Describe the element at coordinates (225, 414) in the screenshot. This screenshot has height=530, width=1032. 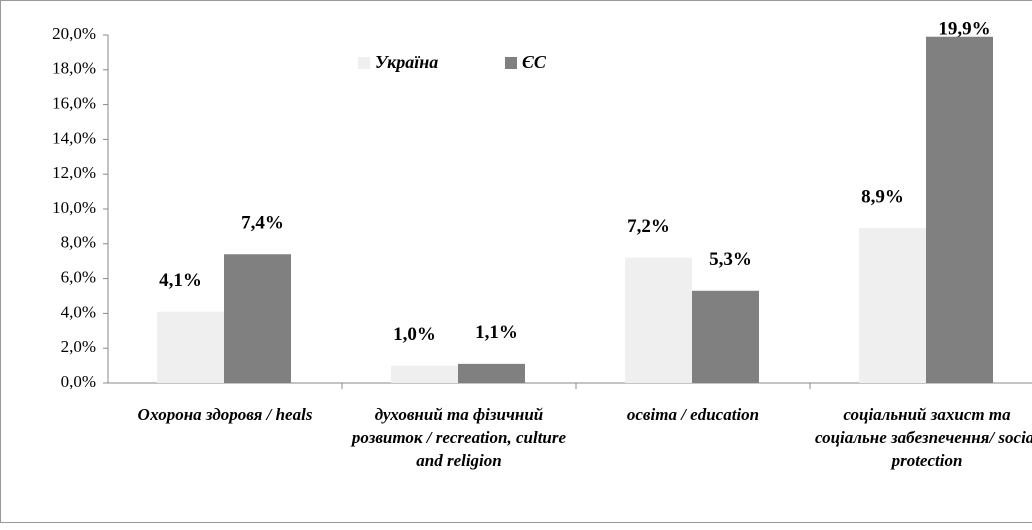
I see `x-tick-label: Охорона здоровя / heals` at that location.